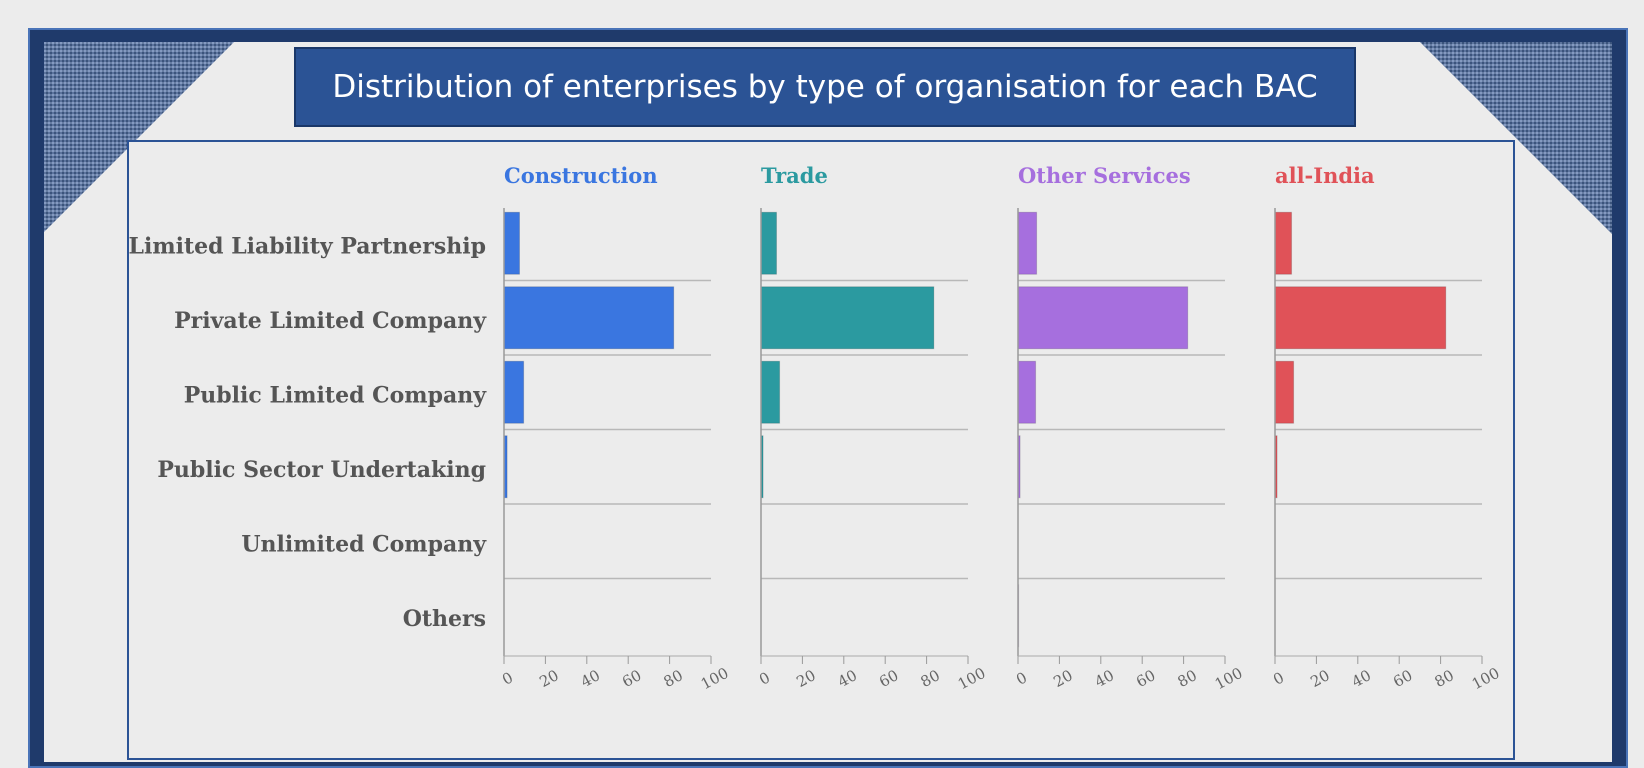  I want to click on small-multiple-all-india: all-India 0 20 40 60 80 100, so click(1386, 428).